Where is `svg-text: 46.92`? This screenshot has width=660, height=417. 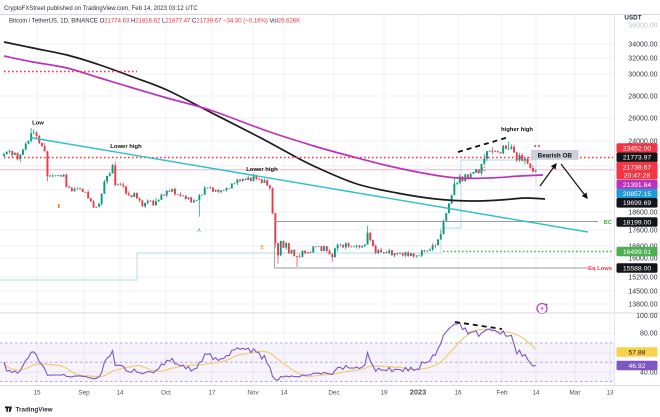 svg-text: 46.92 is located at coordinates (636, 366).